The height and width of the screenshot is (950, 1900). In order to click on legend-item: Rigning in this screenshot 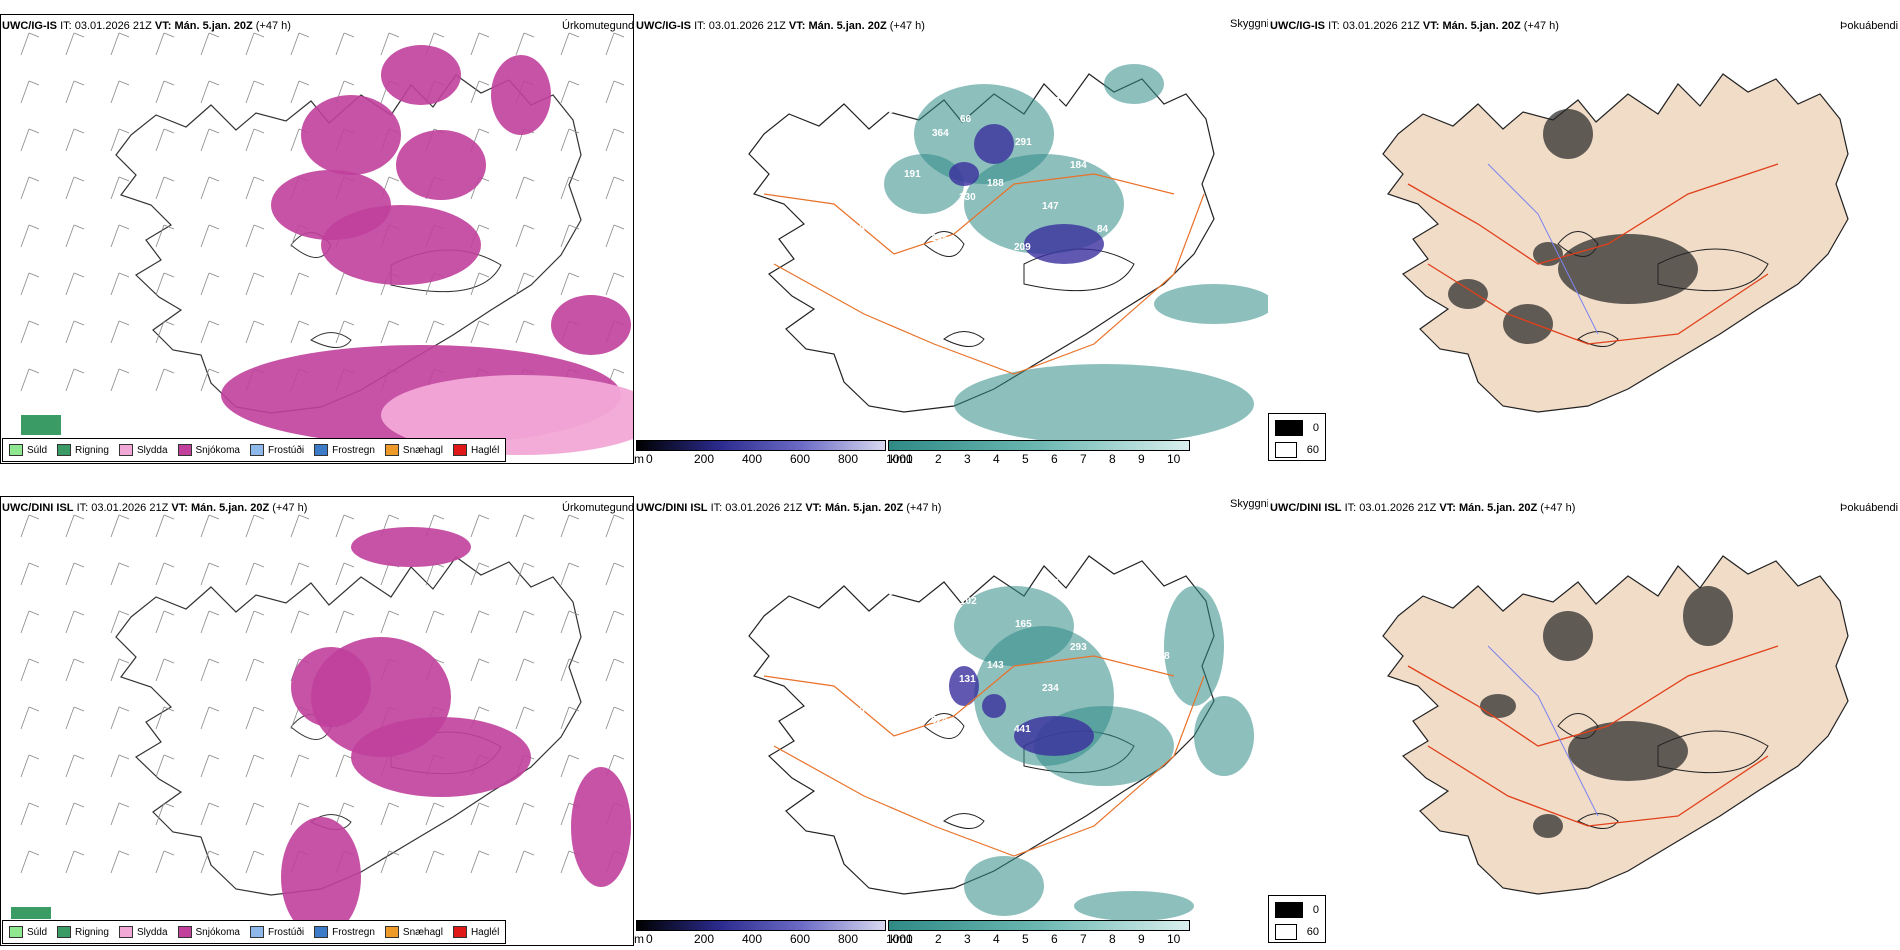, I will do `click(83, 450)`.